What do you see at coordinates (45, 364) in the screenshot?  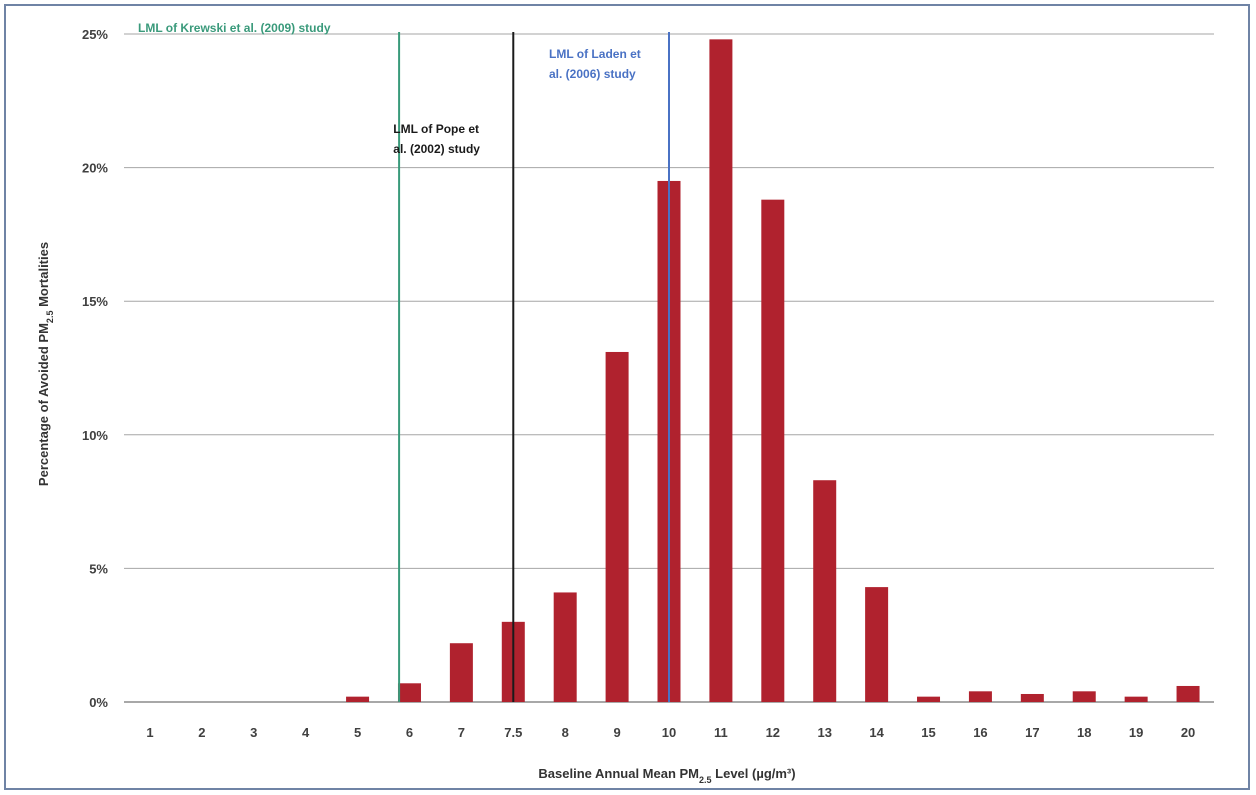 I see `y-axis-title: Percentage of Avoided PM2.5 Mortalities` at bounding box center [45, 364].